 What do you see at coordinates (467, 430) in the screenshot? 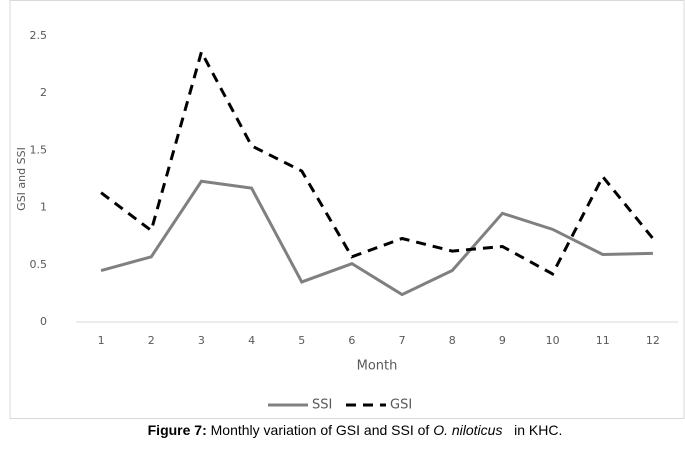
I see `caption-species: O. niloticus` at bounding box center [467, 430].